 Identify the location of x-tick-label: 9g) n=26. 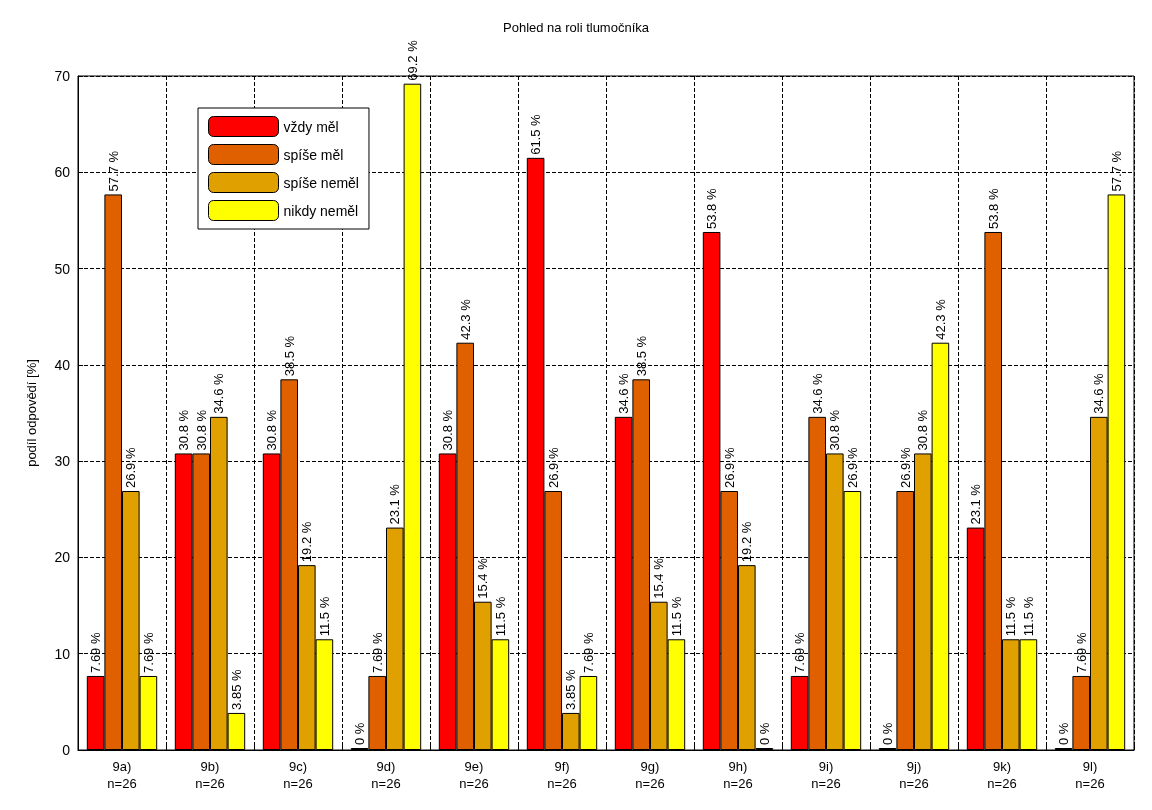
(650, 775).